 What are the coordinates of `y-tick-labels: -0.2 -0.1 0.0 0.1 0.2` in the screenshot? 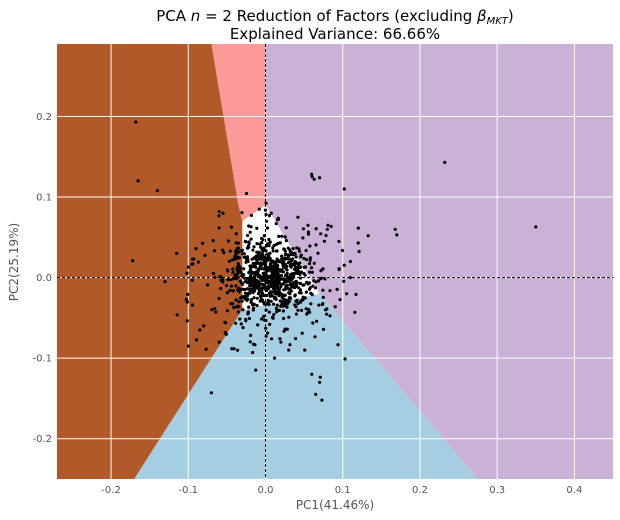 It's located at (42, 278).